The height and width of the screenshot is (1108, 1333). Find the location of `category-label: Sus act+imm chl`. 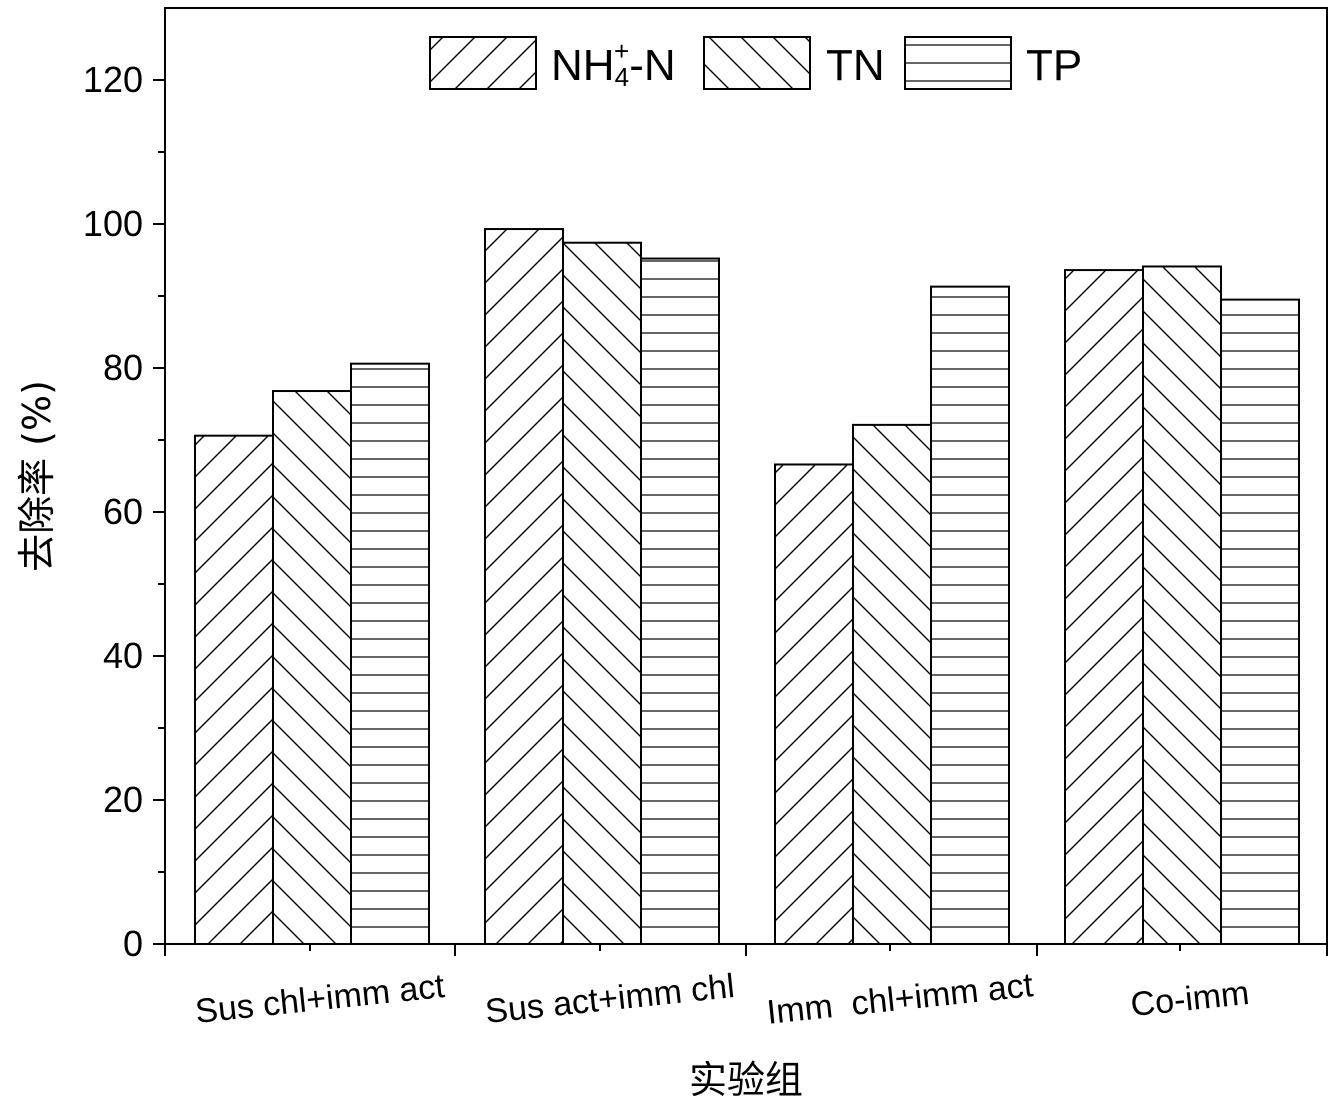

category-label: Sus act+imm chl is located at coordinates (609, 999).